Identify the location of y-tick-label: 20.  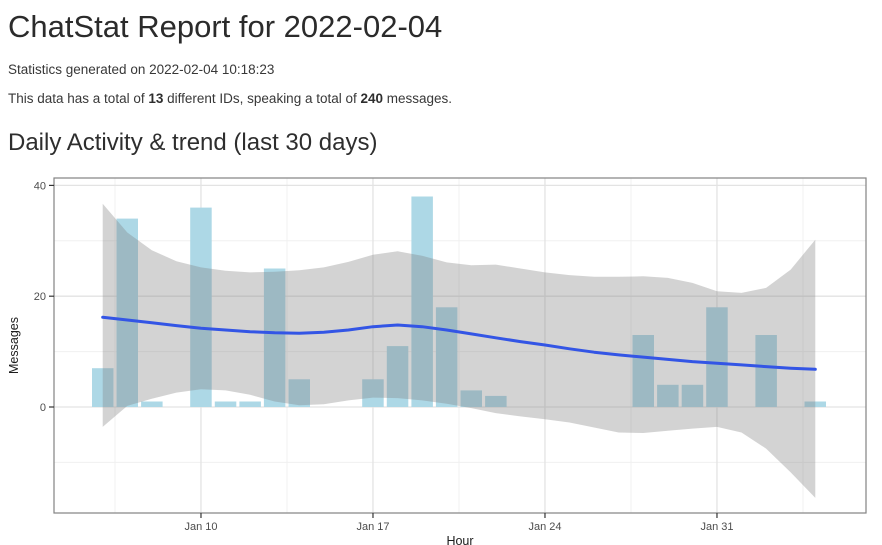
(40, 297).